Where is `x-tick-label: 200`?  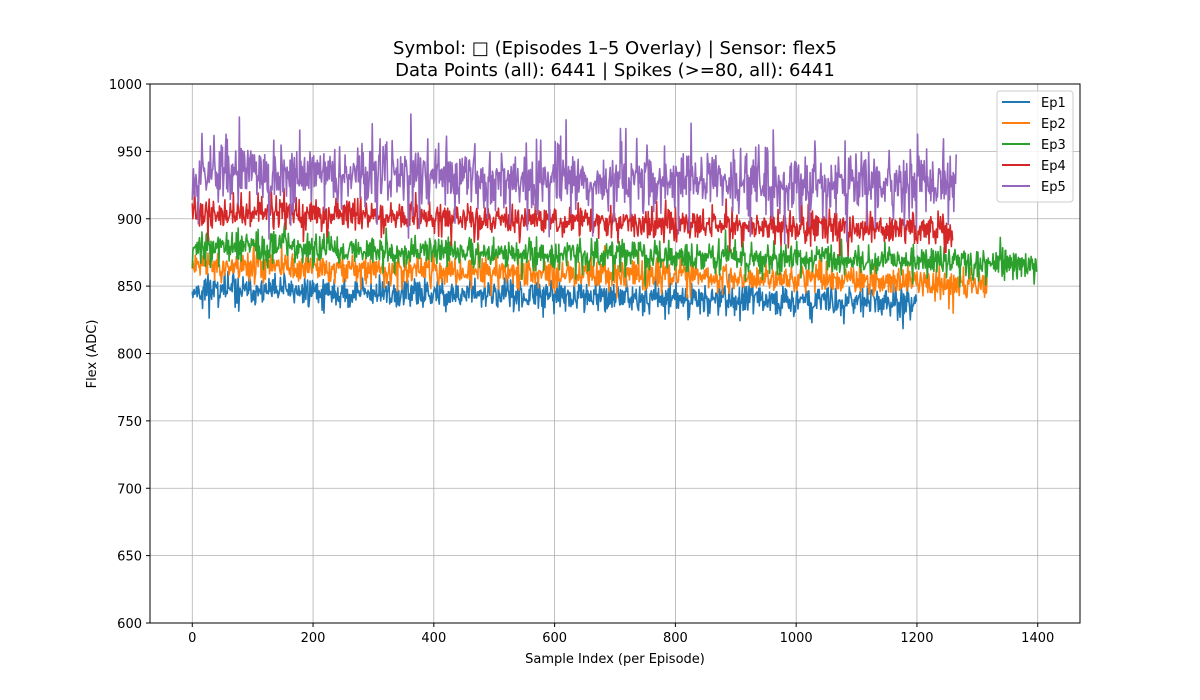
x-tick-label: 200 is located at coordinates (313, 638).